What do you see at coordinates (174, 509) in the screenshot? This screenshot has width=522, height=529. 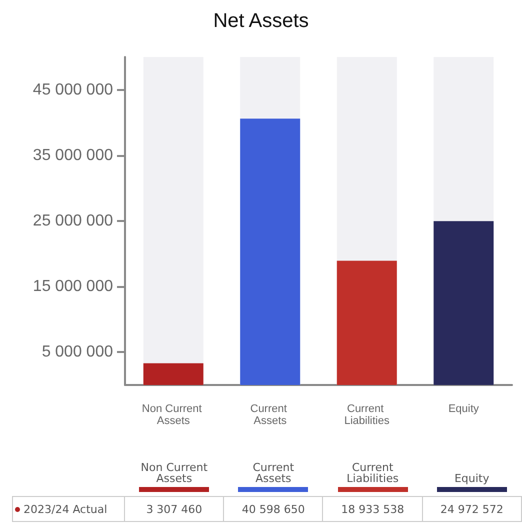 I see `data-label: 3 307 460` at bounding box center [174, 509].